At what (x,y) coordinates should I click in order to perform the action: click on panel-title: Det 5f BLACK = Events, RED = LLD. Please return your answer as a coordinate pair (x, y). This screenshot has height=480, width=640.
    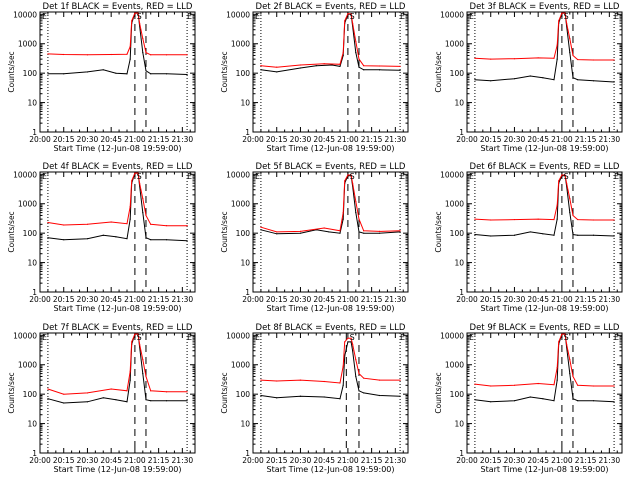
    Looking at the image, I should click on (331, 167).